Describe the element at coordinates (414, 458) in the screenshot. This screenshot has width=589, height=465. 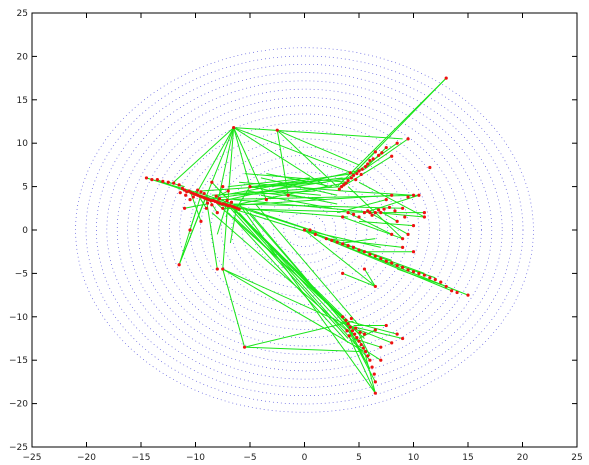
I see `x-tick-label: 10` at that location.